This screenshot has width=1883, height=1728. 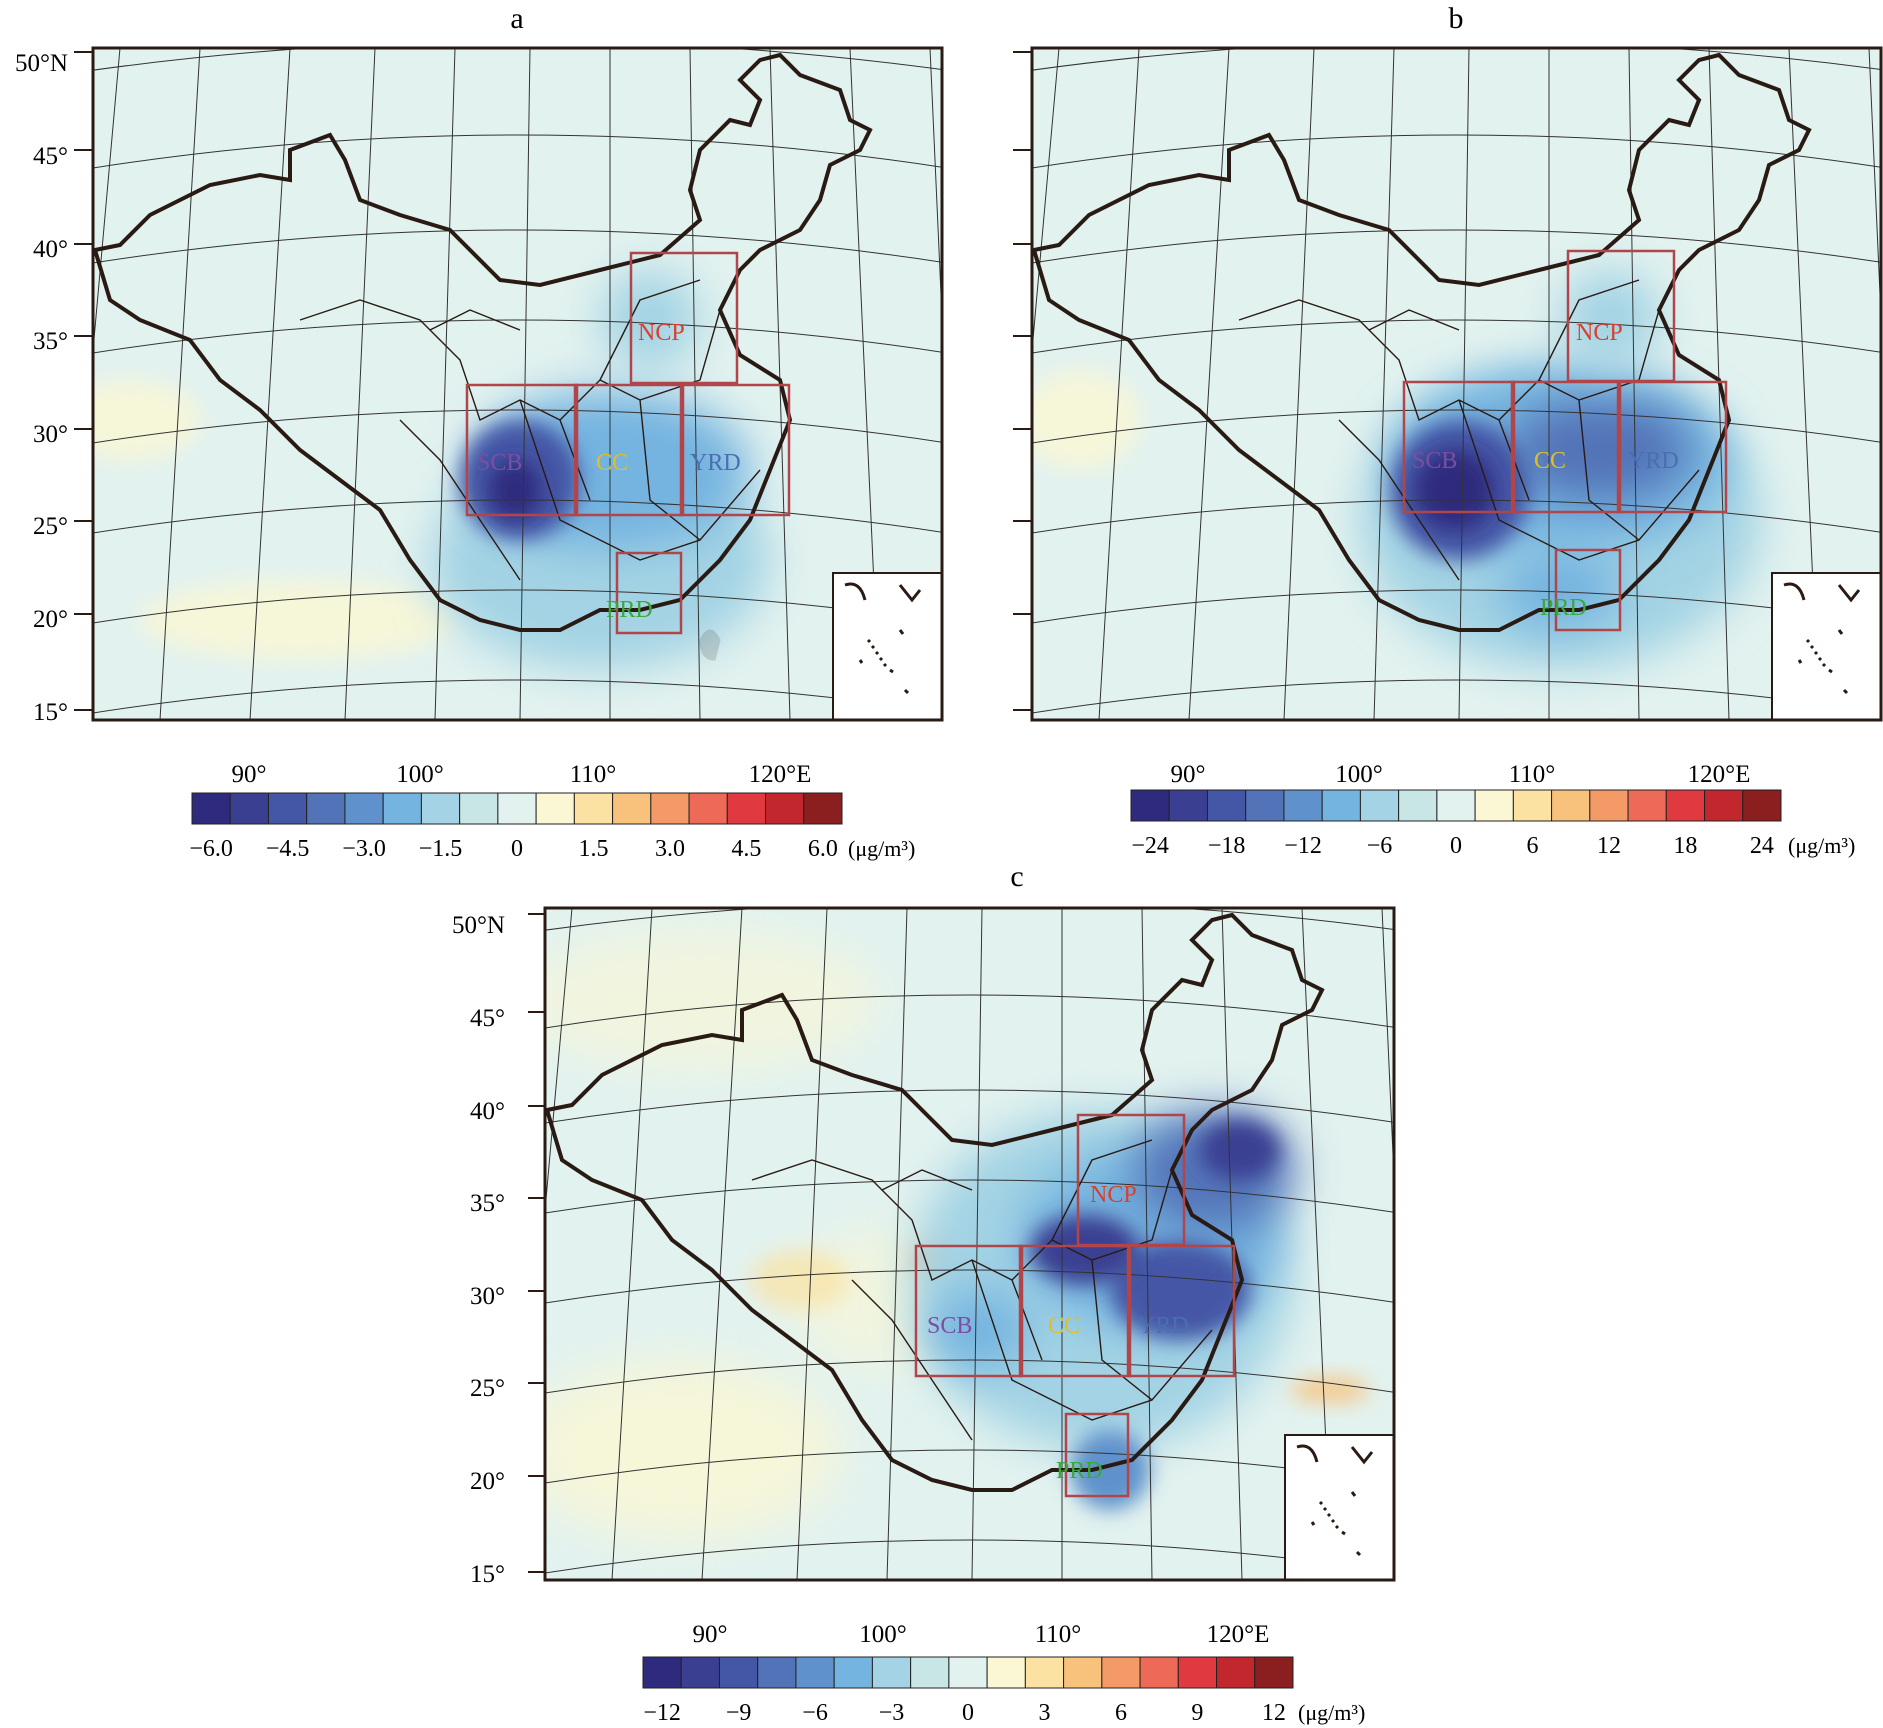 What do you see at coordinates (552, 827) in the screenshot?
I see `colorbar: −6.0 −4.5 −3.0 −1.5 0 1.5 3.0 4.5 6.0 (μg/m³)` at bounding box center [552, 827].